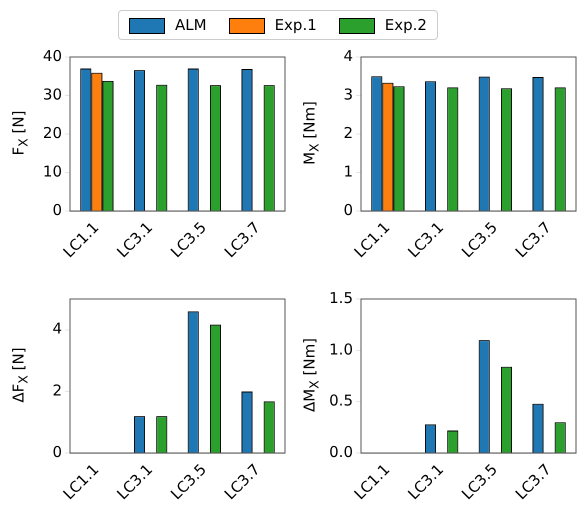 This screenshot has width=582, height=509. I want to click on y-tick-label: 1, so click(348, 171).